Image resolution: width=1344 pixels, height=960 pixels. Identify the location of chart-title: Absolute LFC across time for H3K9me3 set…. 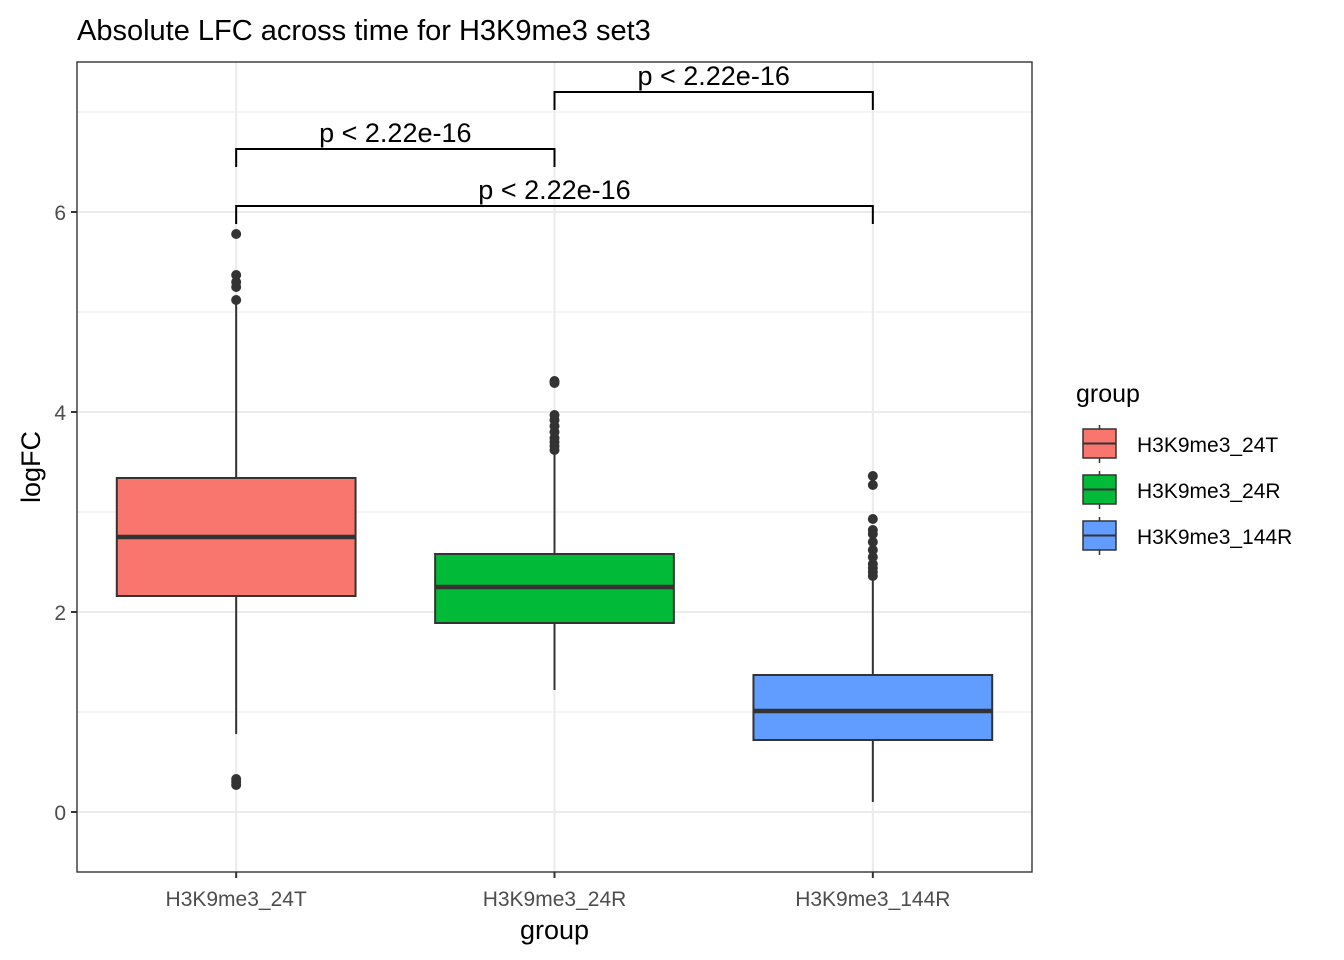
(364, 31).